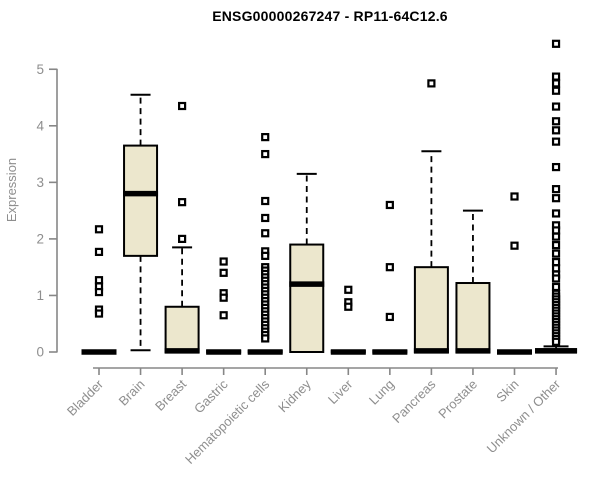 The image size is (600, 500). Describe the element at coordinates (40, 69) in the screenshot. I see `y-tick-label: 5` at that location.